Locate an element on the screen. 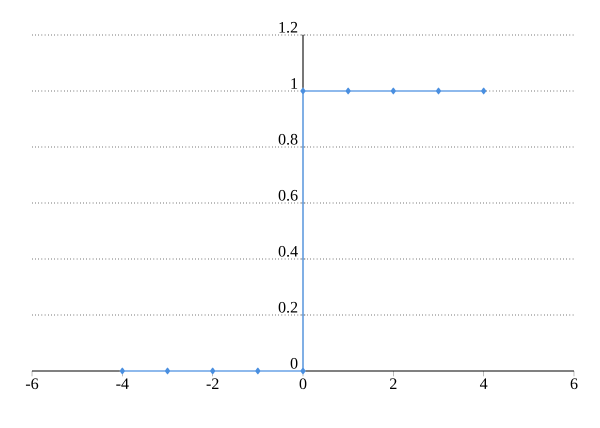 The height and width of the screenshot is (428, 600). x-tick-label: 2 is located at coordinates (393, 383).